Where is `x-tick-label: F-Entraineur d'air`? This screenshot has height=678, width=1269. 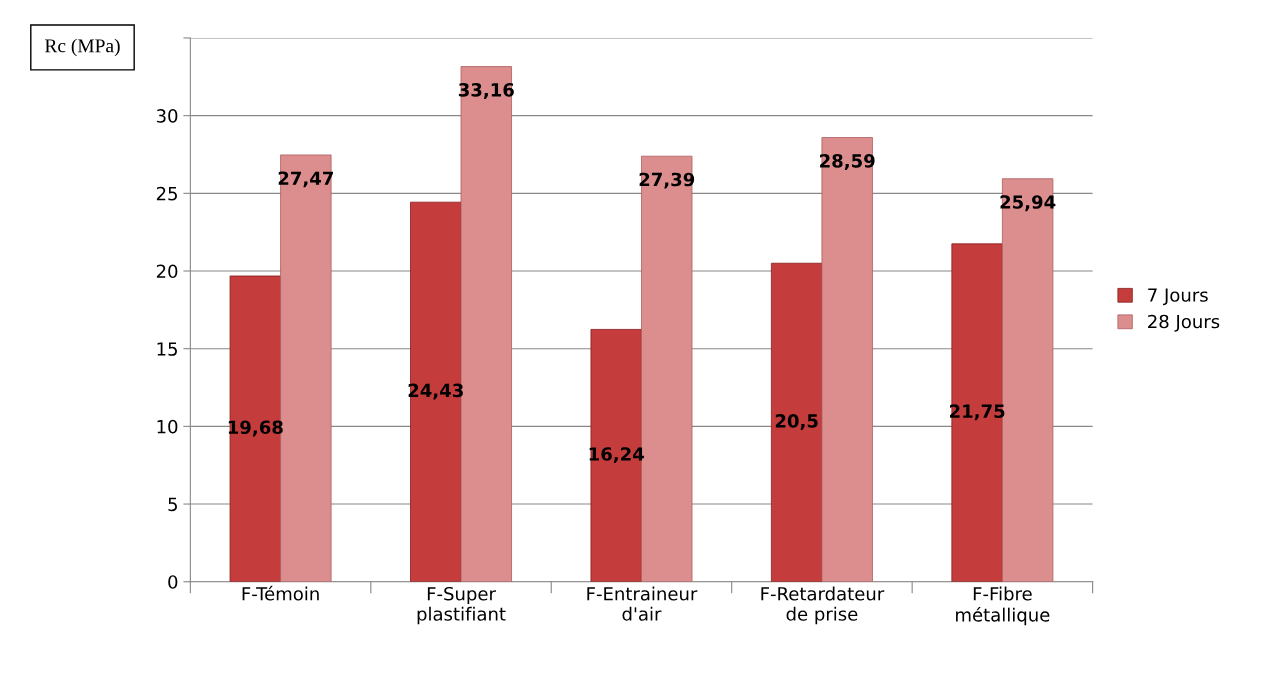
x-tick-label: F-Entraineur d'air is located at coordinates (642, 603).